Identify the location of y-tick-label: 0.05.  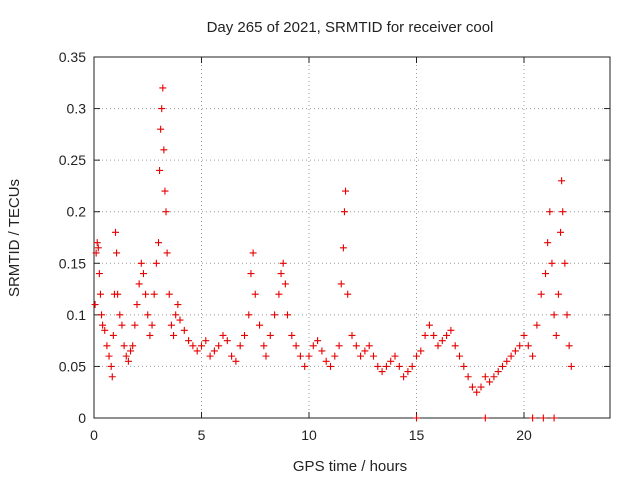
(72, 366).